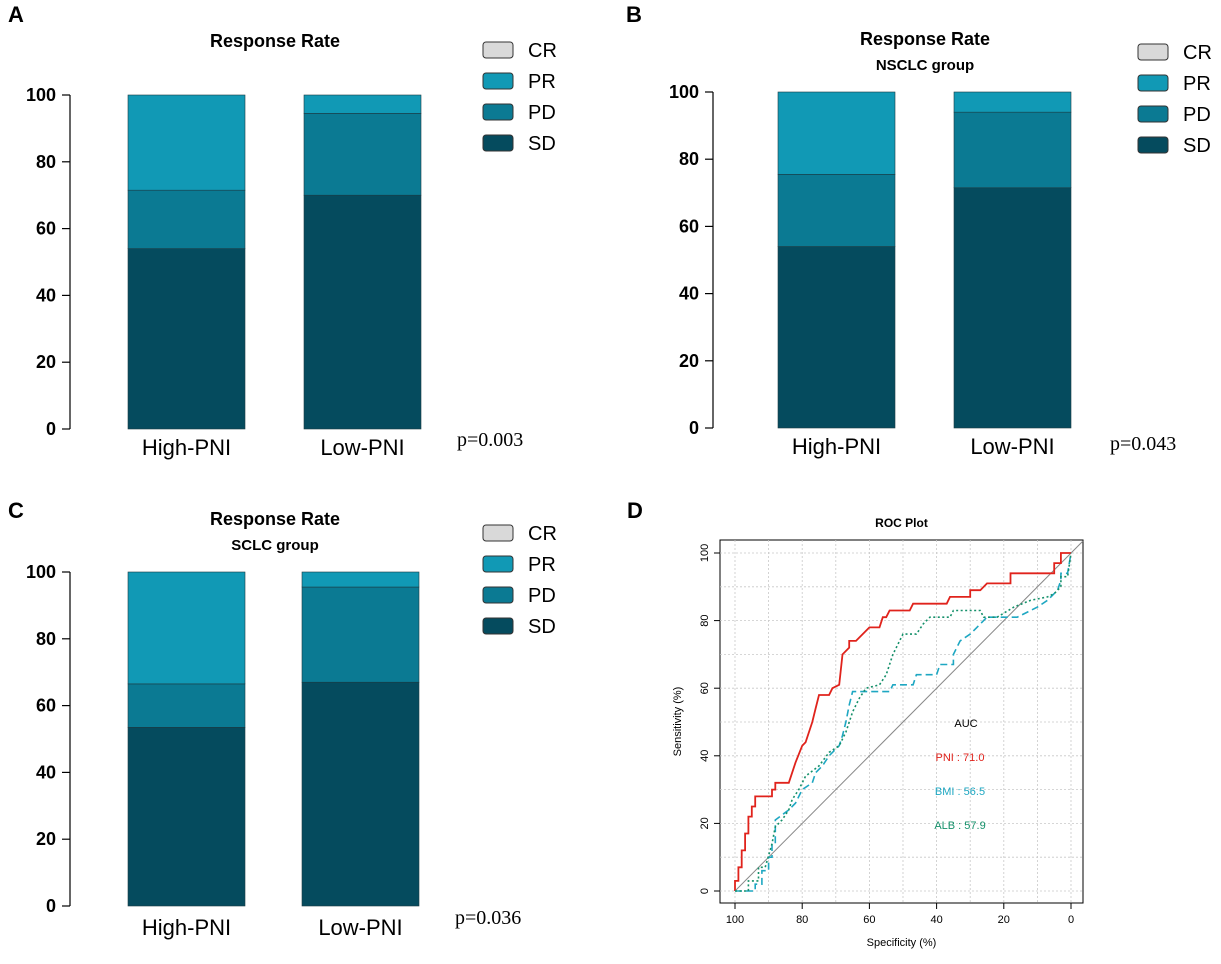 The image size is (1221, 964). Describe the element at coordinates (1143, 444) in the screenshot. I see `p-value-label: p=0.043` at that location.